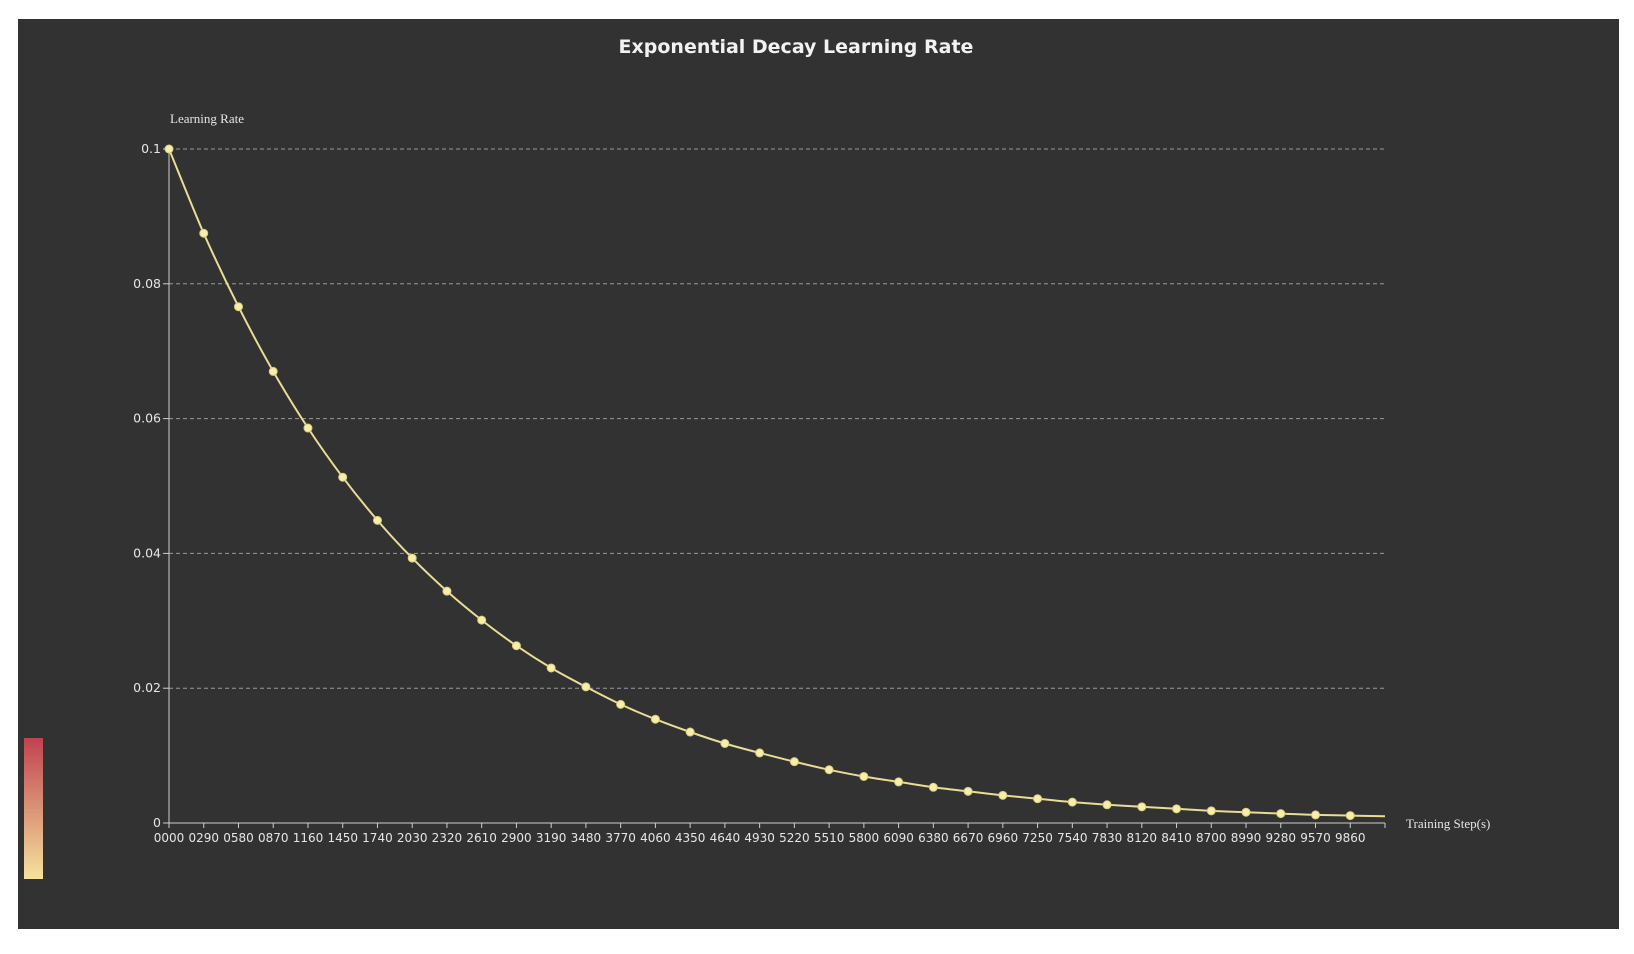 The image size is (1634, 954). What do you see at coordinates (1072, 838) in the screenshot?
I see `x-tick-label: 7540` at bounding box center [1072, 838].